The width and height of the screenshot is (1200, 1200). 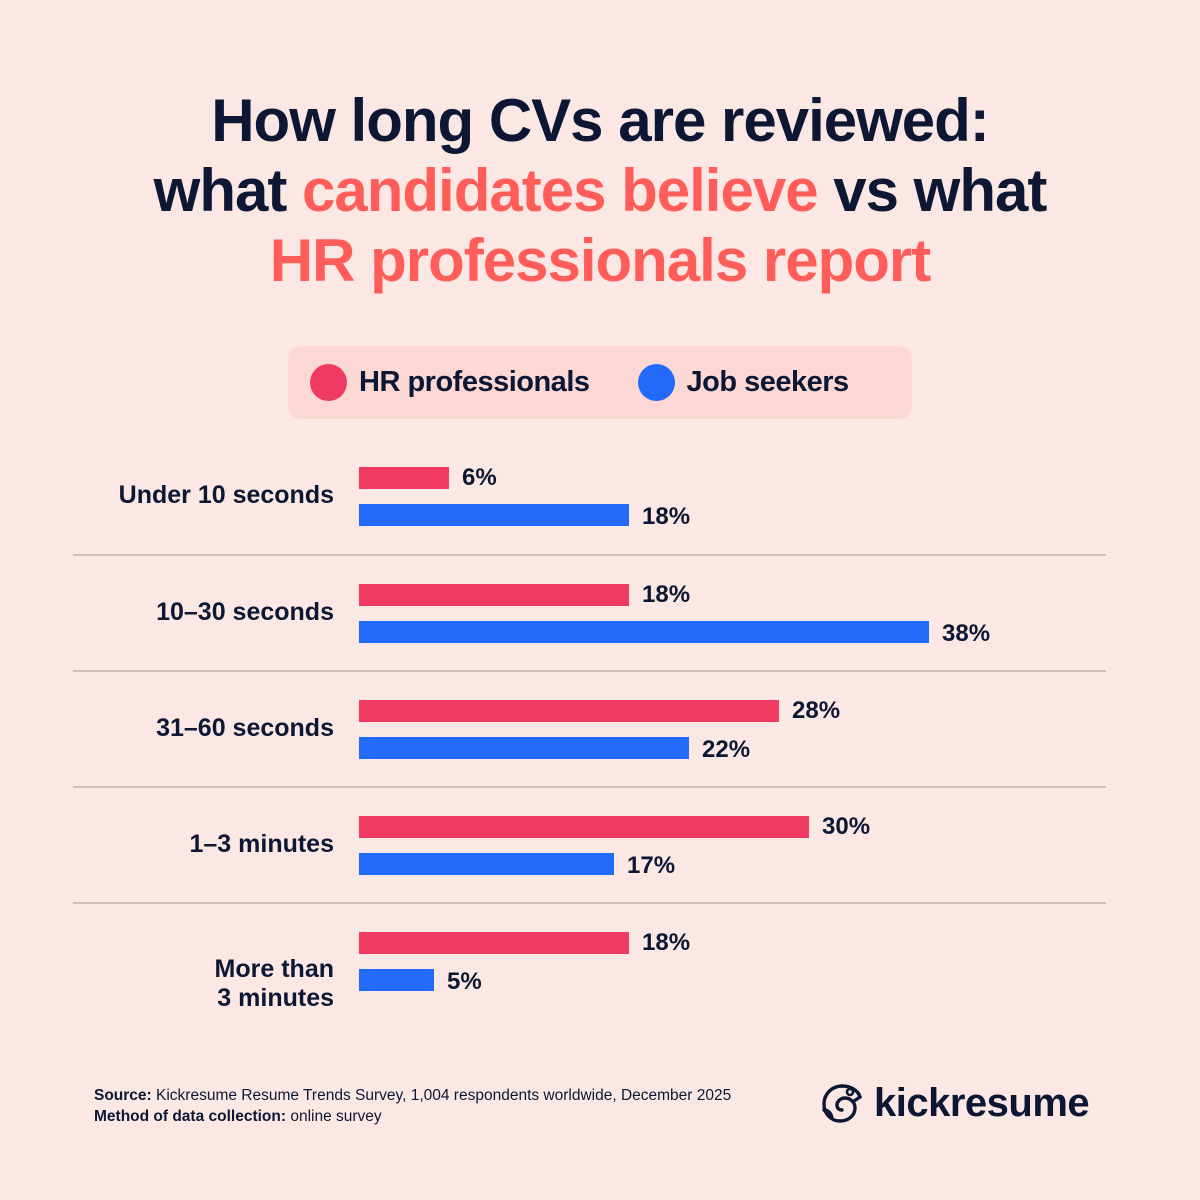 I want to click on source-label: Source:, so click(x=123, y=1095).